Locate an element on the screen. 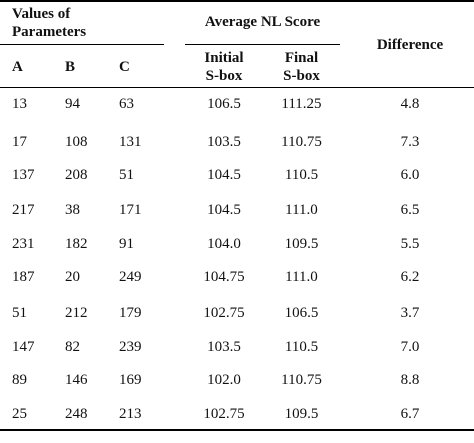  cell-b: 38 is located at coordinates (72, 210).